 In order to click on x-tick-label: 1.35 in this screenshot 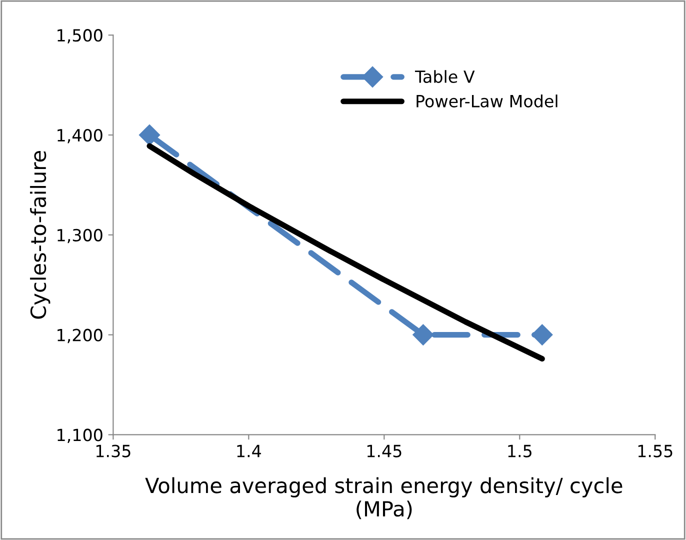, I will do `click(113, 451)`.